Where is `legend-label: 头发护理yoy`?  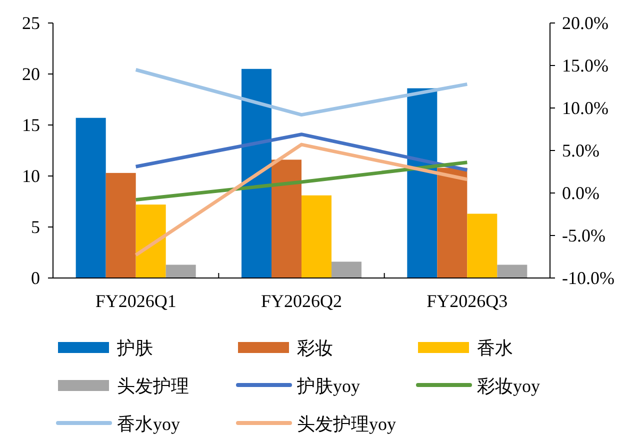 legend-label: 头发护理yoy is located at coordinates (346, 424).